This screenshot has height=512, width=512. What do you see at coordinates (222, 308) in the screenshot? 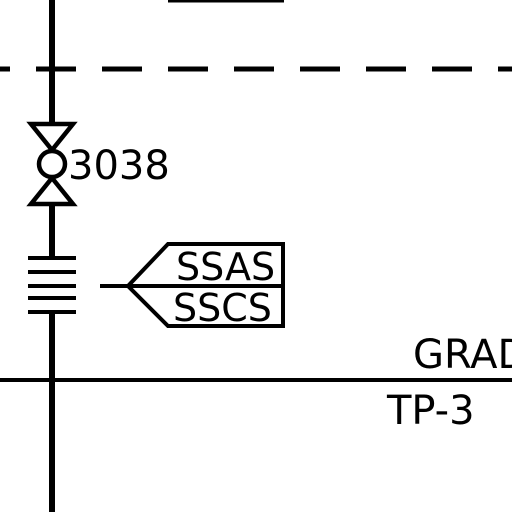
I see `flag-lower-label: SSCS` at bounding box center [222, 308].